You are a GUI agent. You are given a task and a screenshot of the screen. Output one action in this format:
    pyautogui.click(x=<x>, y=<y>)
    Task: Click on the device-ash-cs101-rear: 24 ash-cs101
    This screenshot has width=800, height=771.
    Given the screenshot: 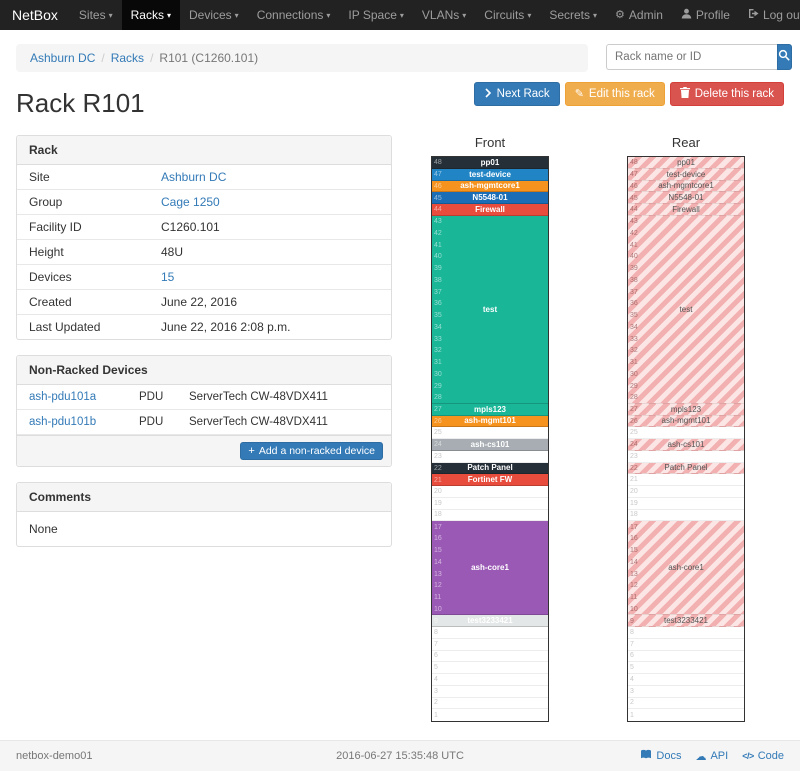 What is the action you would take?
    pyautogui.click(x=686, y=445)
    